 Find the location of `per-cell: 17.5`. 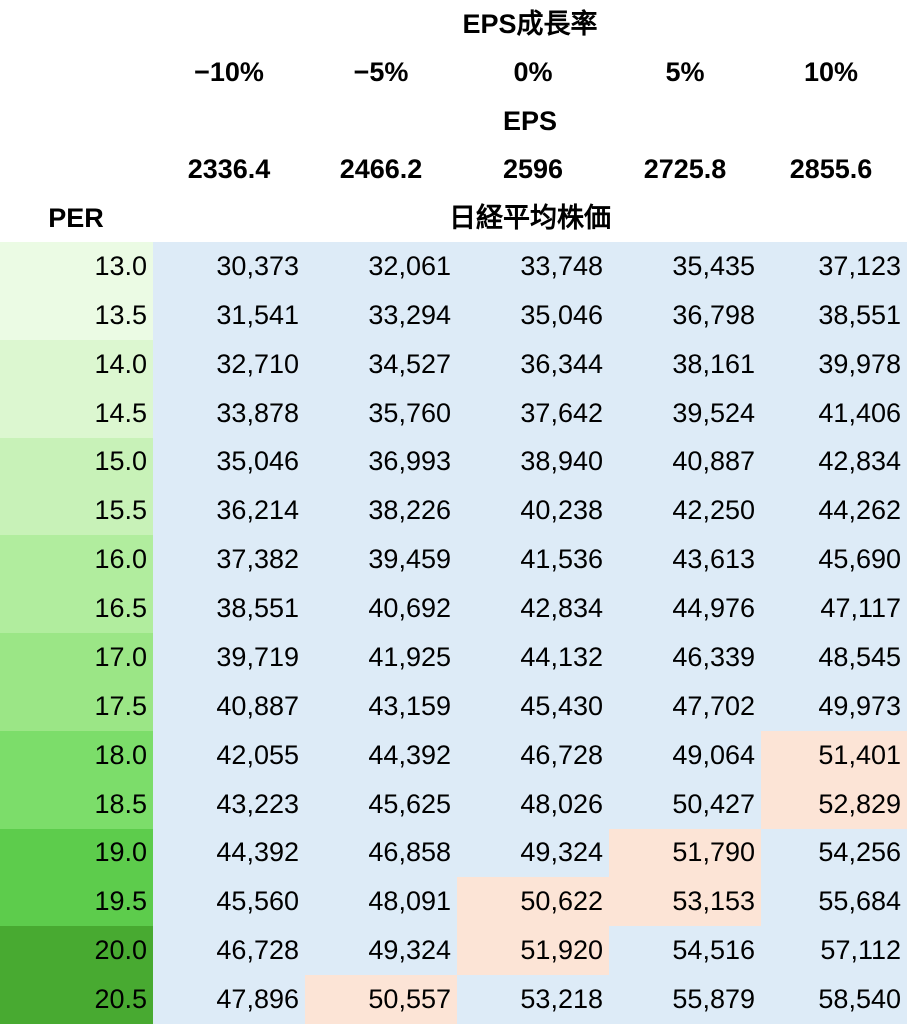

per-cell: 17.5 is located at coordinates (76, 706).